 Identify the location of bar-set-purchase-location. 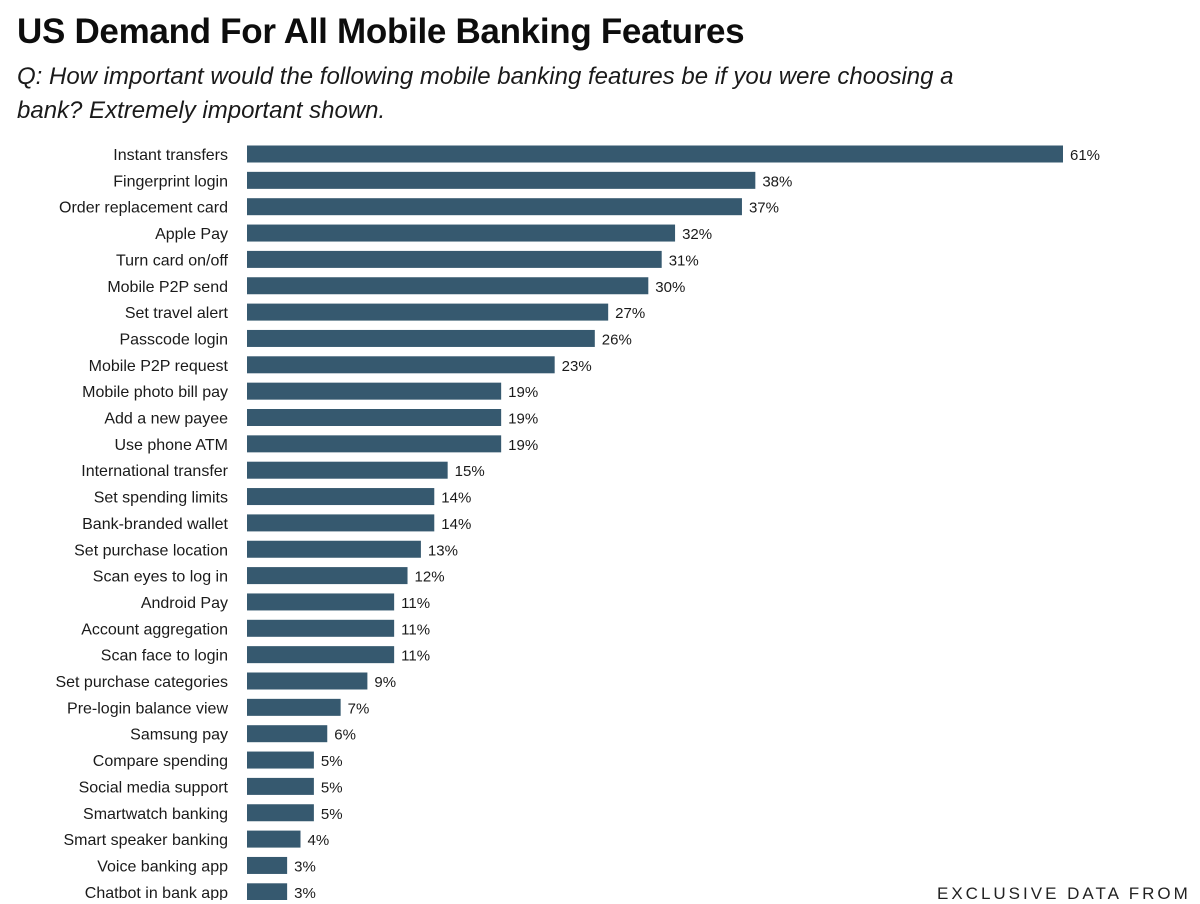
(334, 549).